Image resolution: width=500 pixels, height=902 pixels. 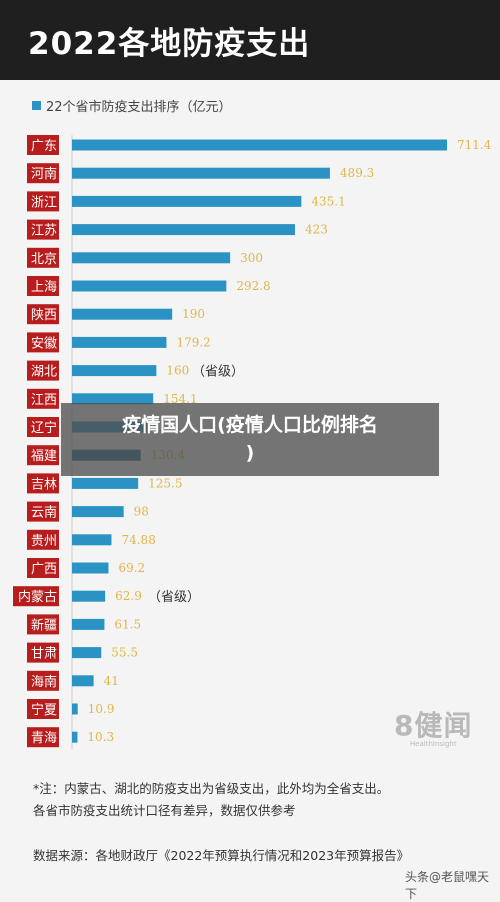 I want to click on value-label: 179.2, so click(x=193, y=342).